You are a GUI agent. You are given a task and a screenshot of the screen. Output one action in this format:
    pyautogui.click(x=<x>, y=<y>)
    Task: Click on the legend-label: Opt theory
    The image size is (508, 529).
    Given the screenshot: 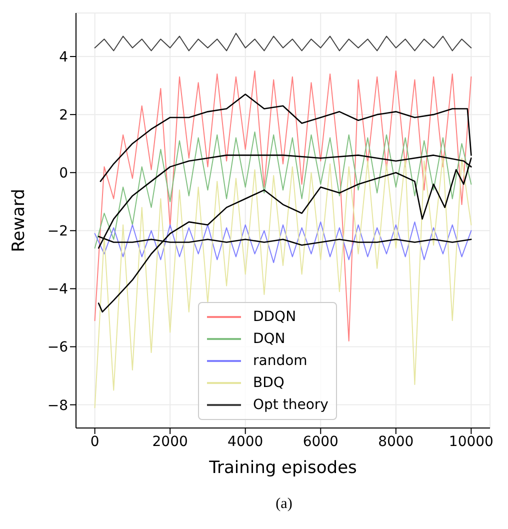 What is the action you would take?
    pyautogui.click(x=290, y=405)
    